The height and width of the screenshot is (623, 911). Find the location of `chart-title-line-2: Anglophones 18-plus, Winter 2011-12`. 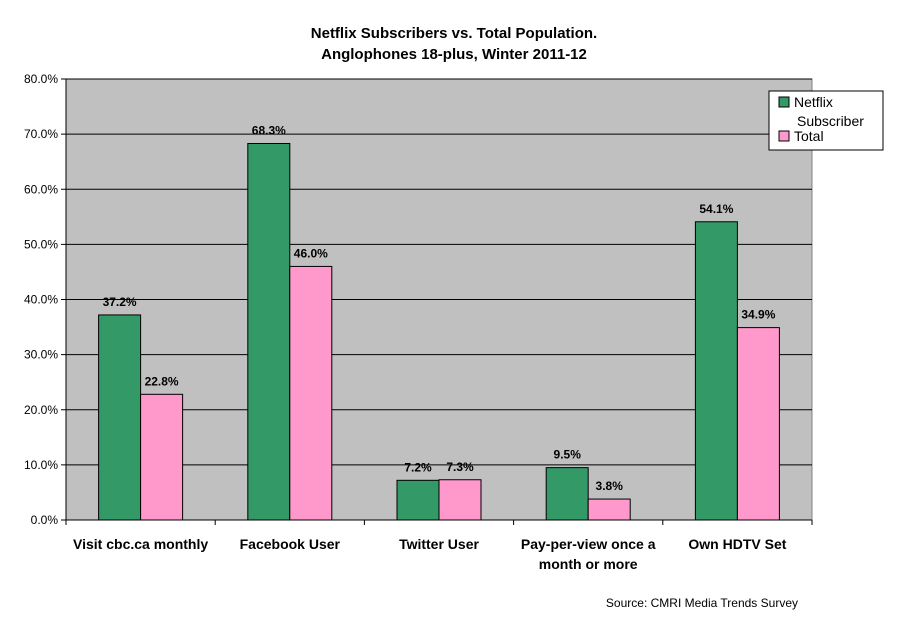

chart-title-line-2: Anglophones 18-plus, Winter 2011-12 is located at coordinates (454, 54).